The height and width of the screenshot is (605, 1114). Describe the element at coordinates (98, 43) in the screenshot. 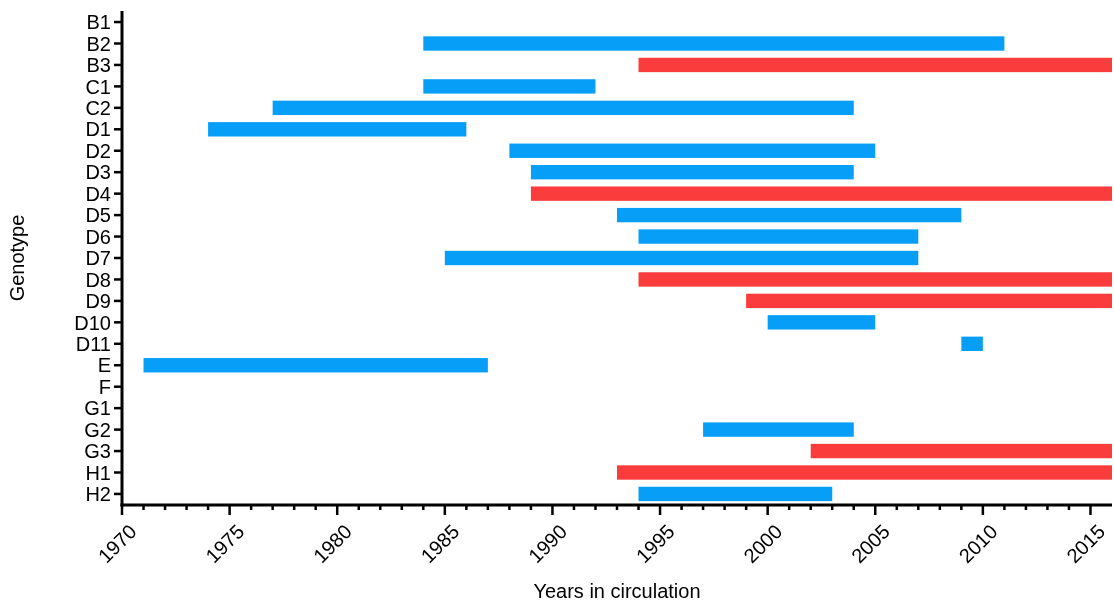

I see `y-tick-label: B2` at that location.